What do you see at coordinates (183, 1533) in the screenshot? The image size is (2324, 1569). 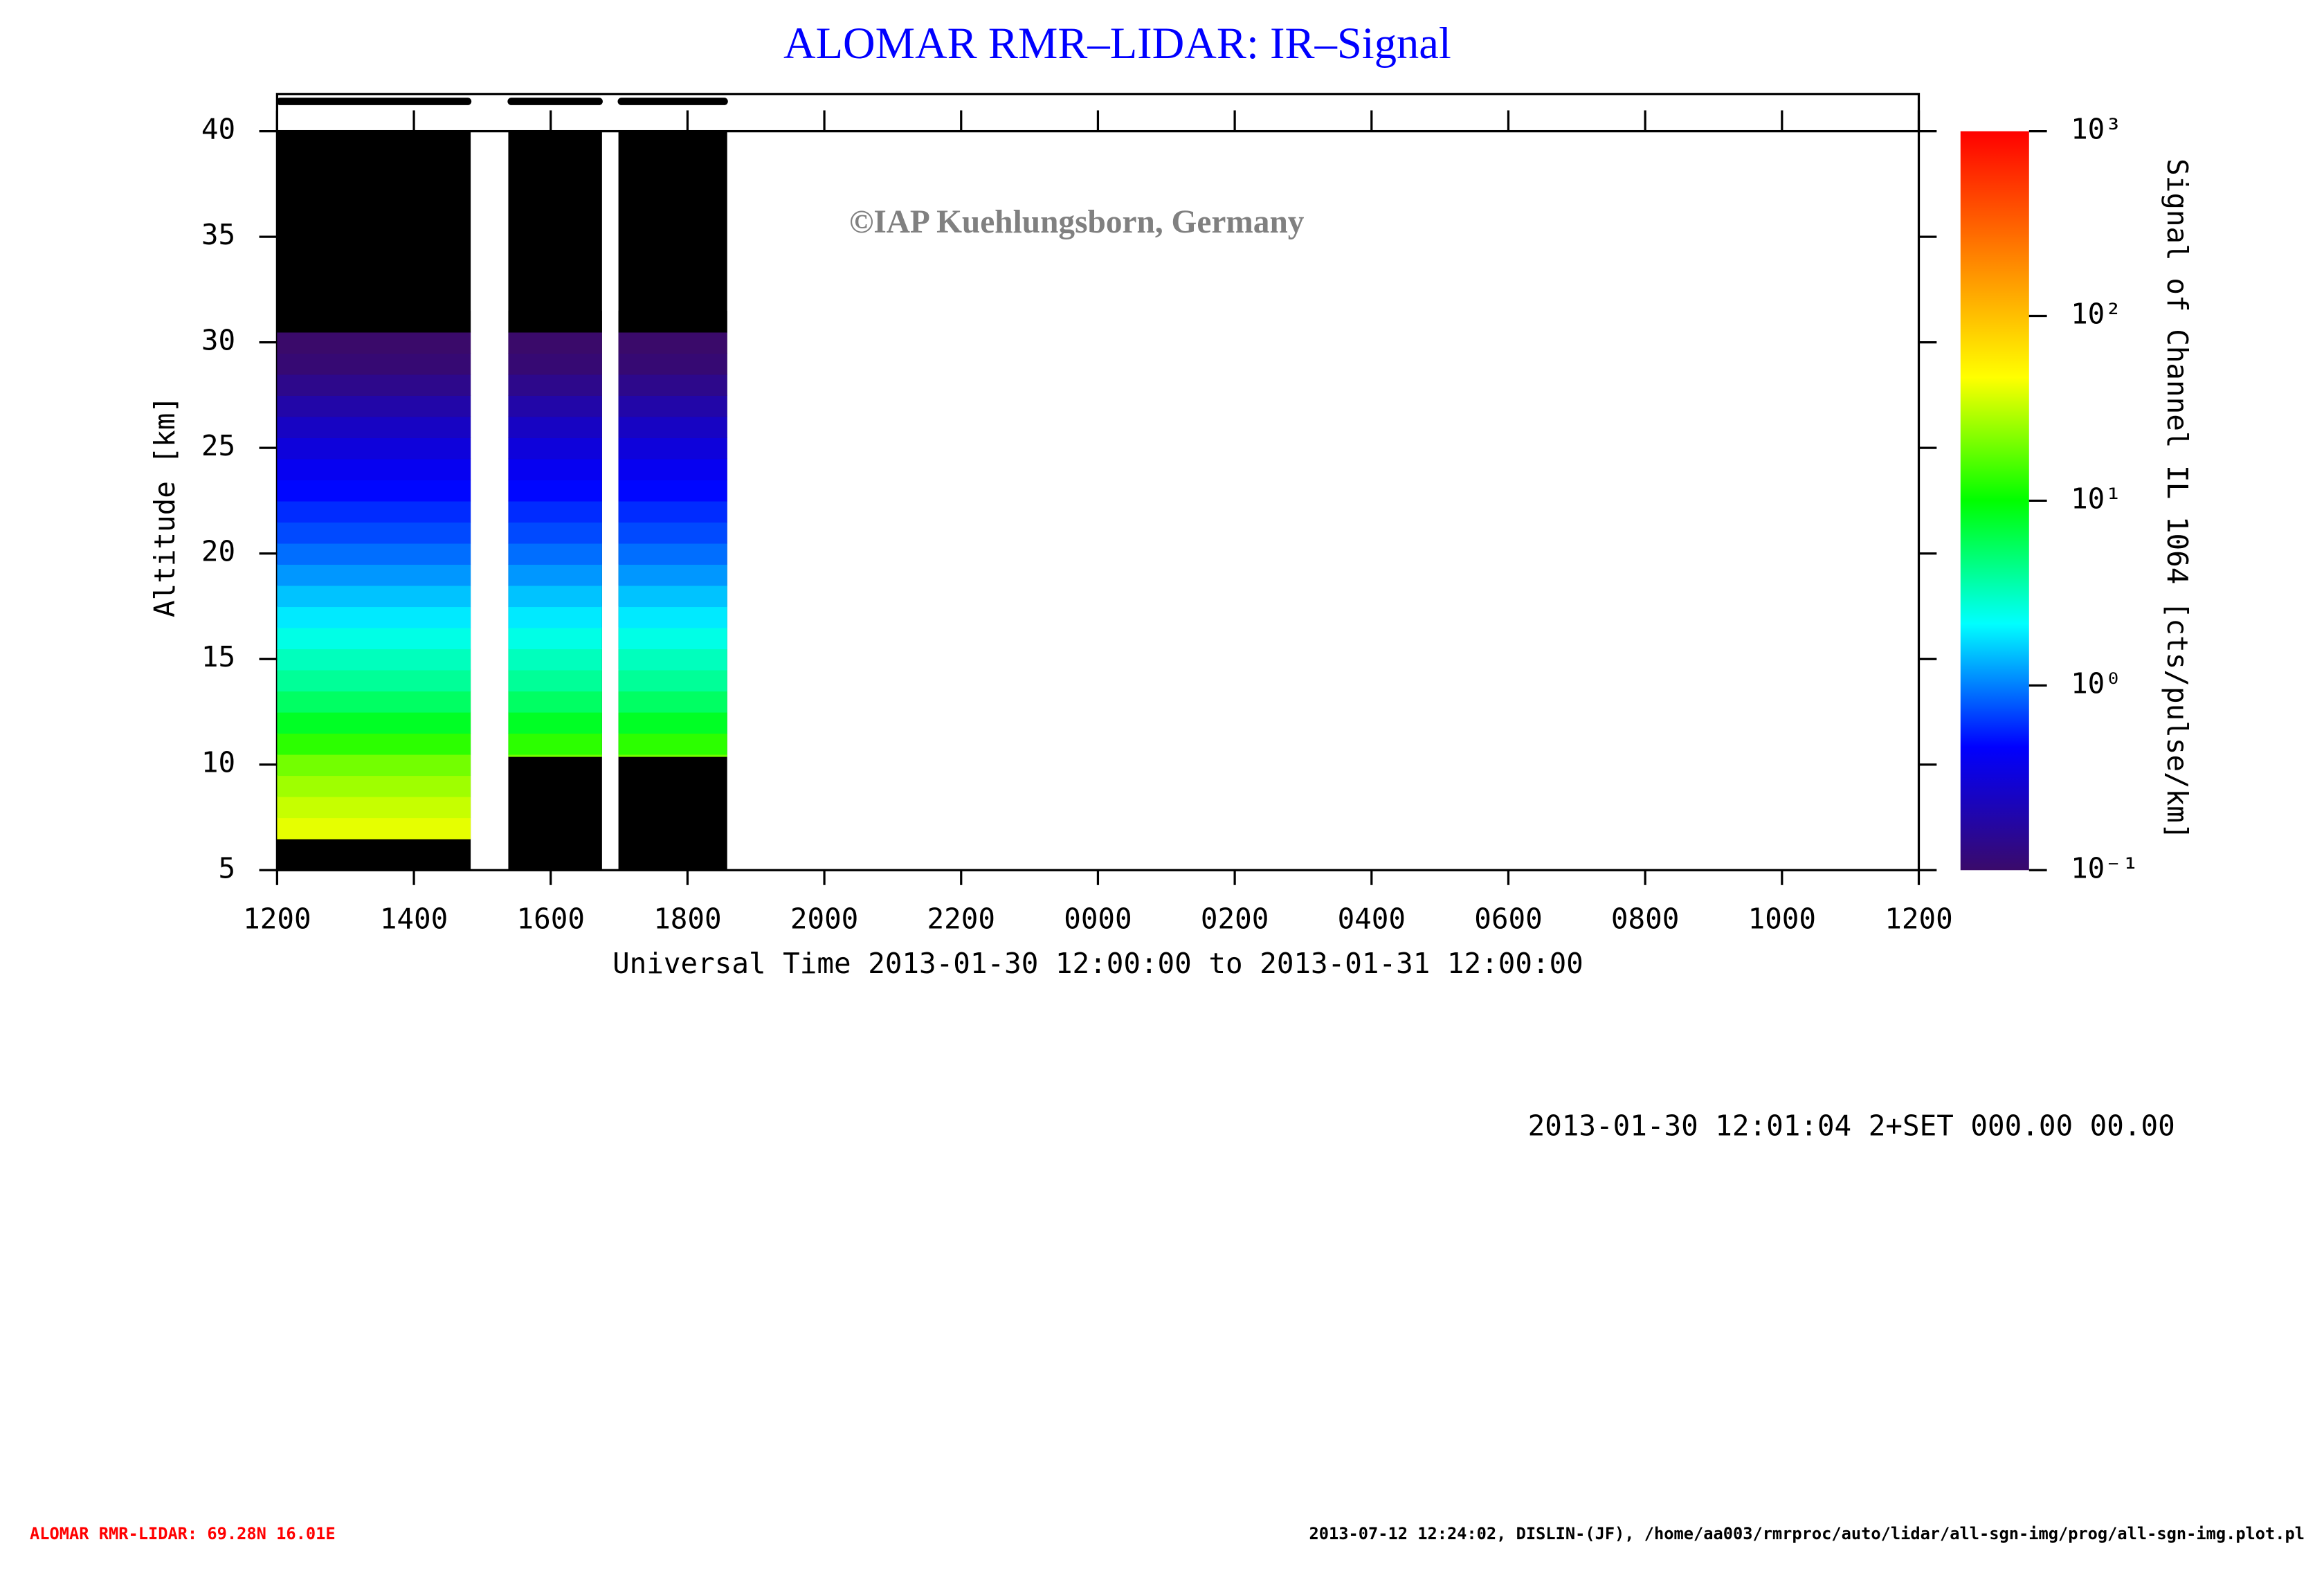 I see `footer-left: ALOMAR RMR-LIDAR: 69.28N 16.01E` at bounding box center [183, 1533].